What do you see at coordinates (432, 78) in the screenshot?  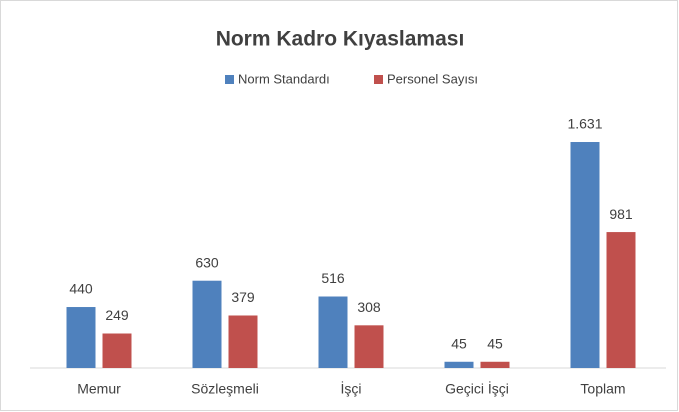 I see `legend-label: Personel Sayısı` at bounding box center [432, 78].